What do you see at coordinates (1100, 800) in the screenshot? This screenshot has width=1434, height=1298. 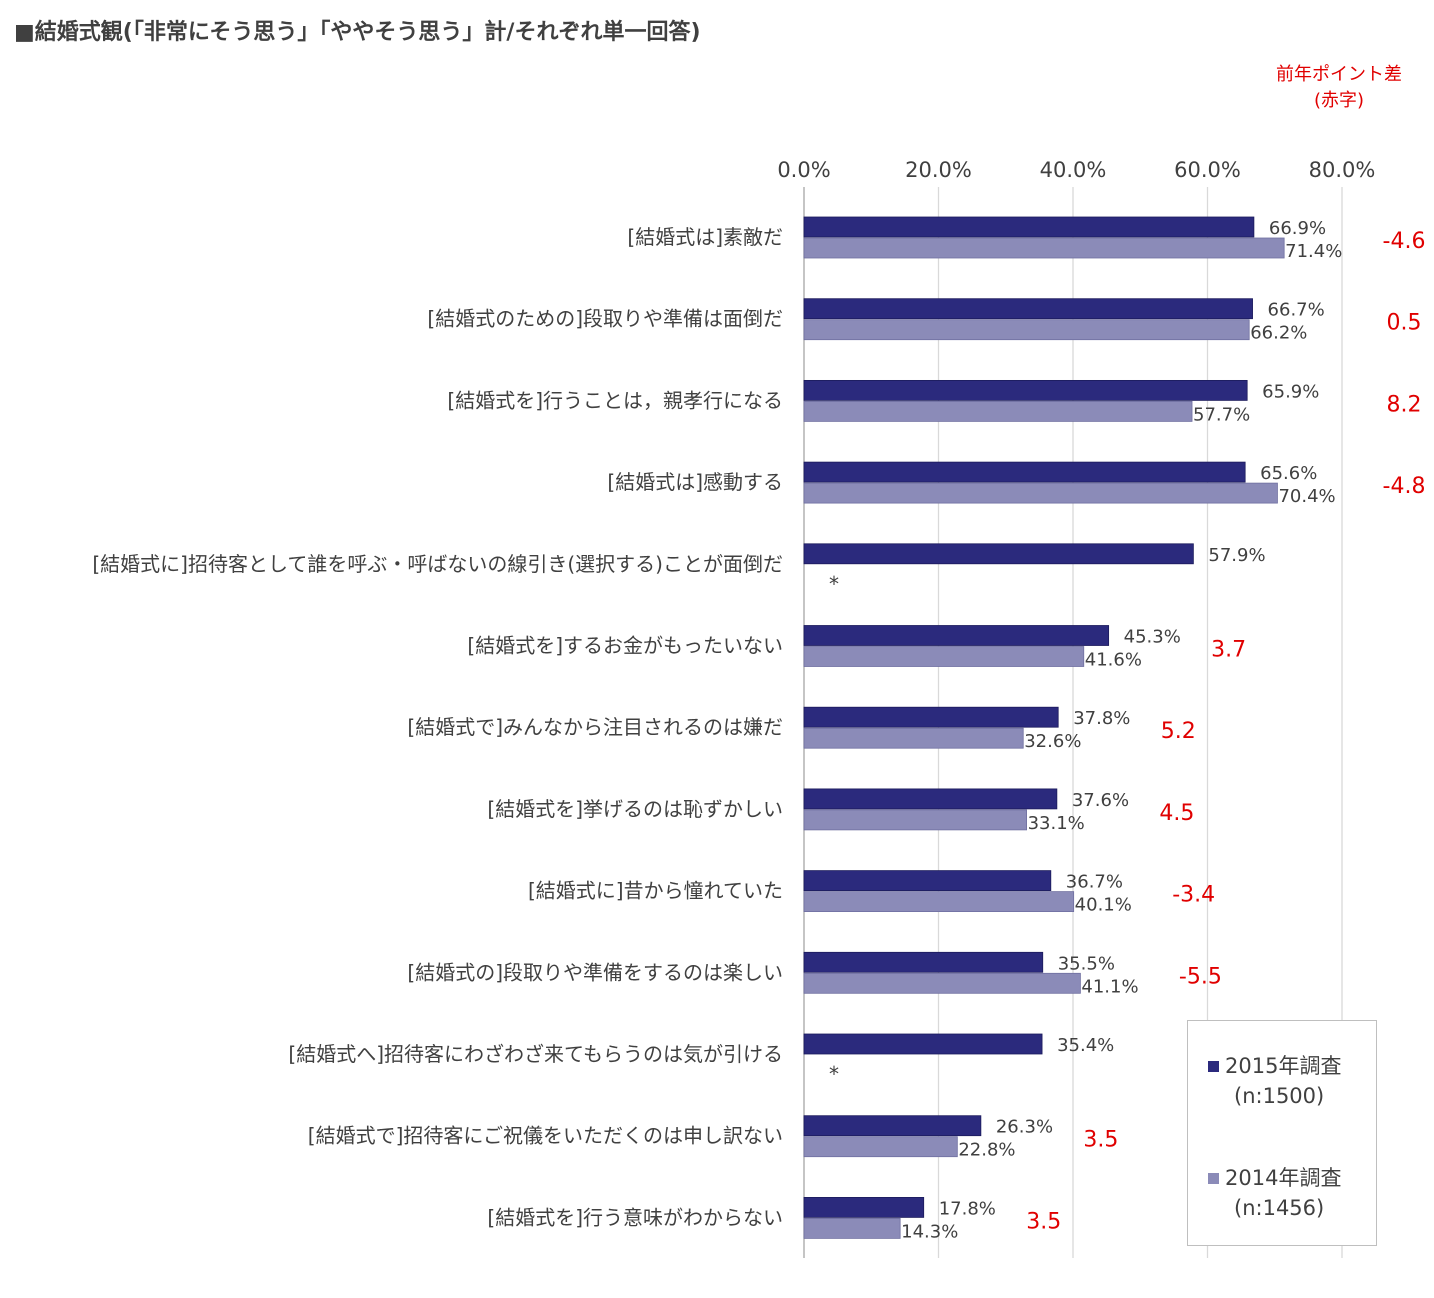 I see `data-label-2015: 37.6%` at bounding box center [1100, 800].